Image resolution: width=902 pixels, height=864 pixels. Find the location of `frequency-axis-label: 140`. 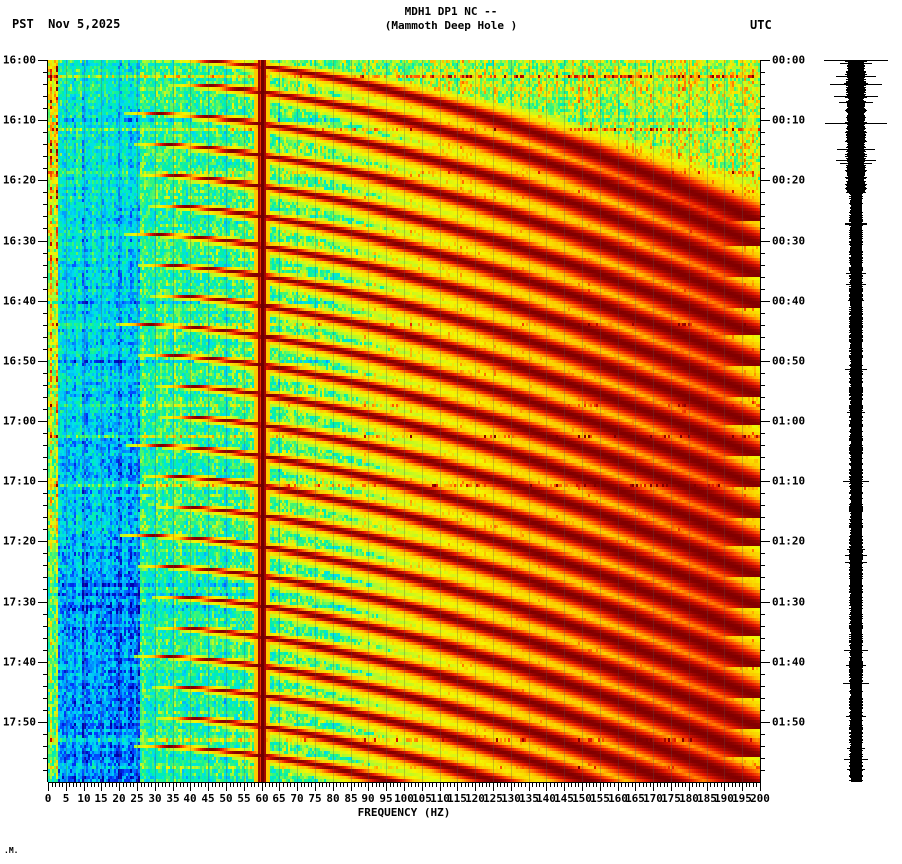

frequency-axis-label: 140 is located at coordinates (546, 798).